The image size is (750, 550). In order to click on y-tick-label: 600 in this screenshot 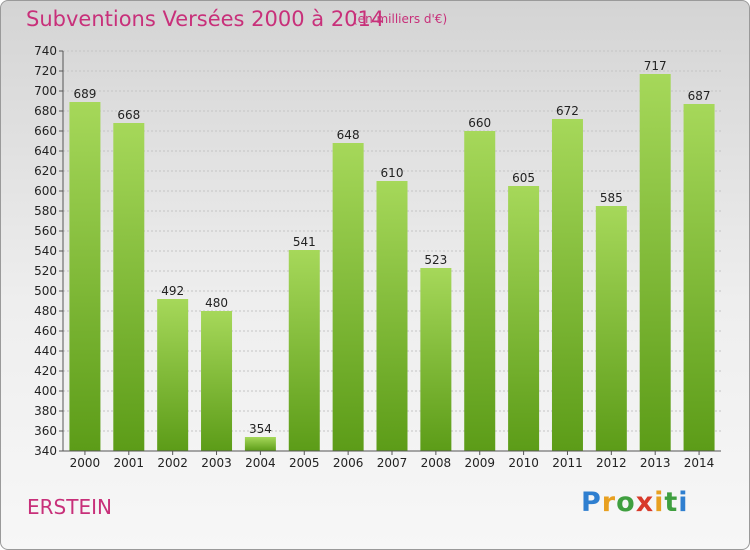, I will do `click(45, 191)`.